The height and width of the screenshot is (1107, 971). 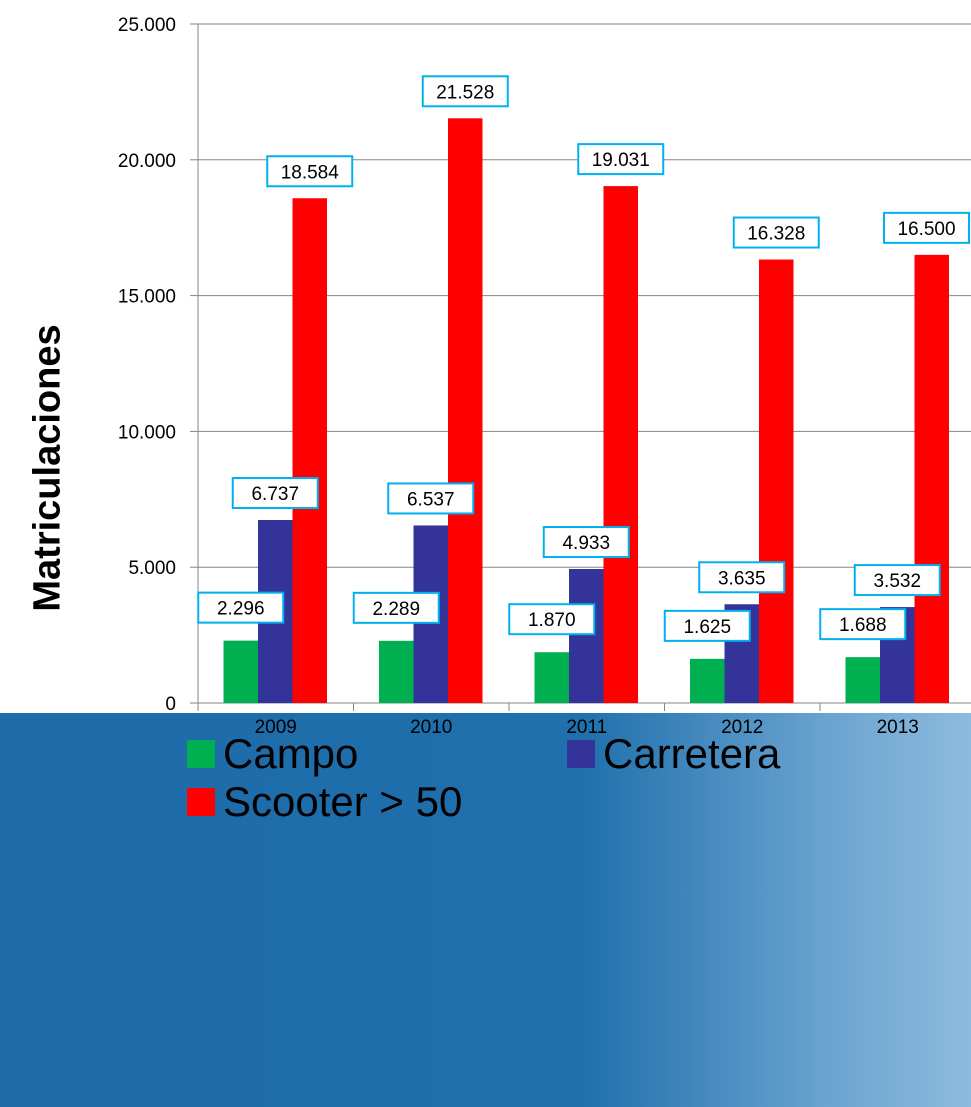 I want to click on legend-swatch-carretera, so click(x=581, y=754).